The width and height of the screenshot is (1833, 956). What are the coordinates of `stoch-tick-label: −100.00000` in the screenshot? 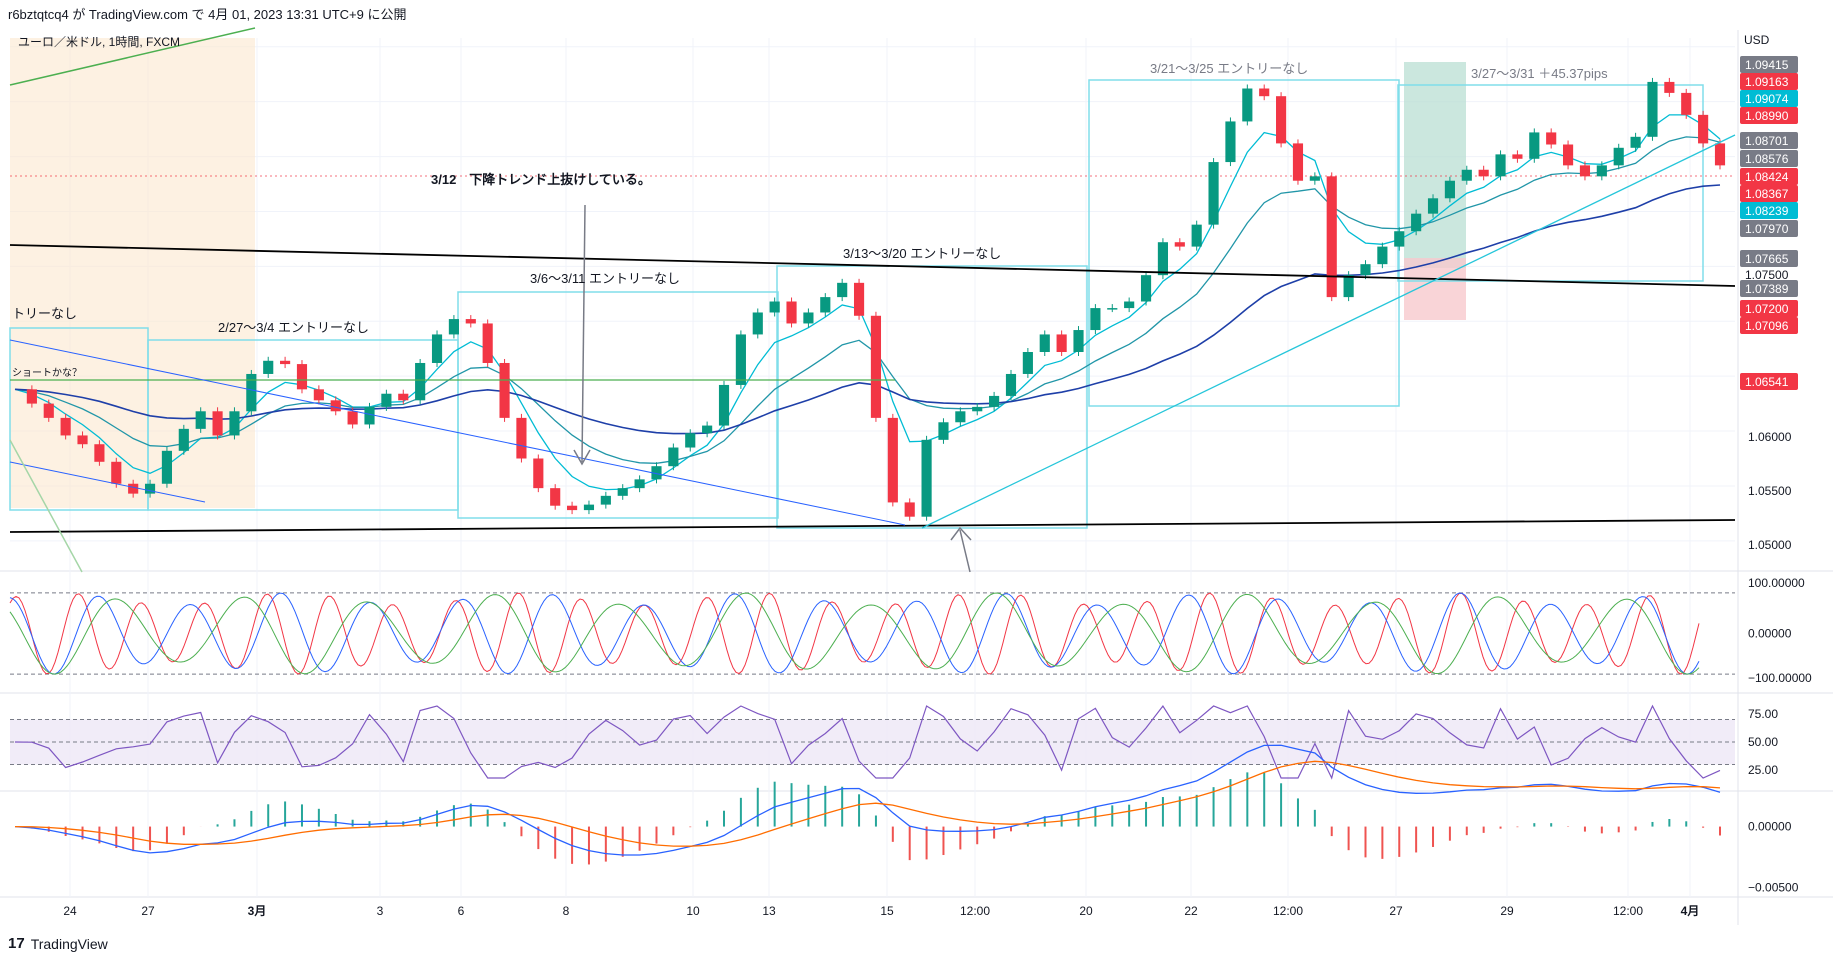 It's located at (1780, 678).